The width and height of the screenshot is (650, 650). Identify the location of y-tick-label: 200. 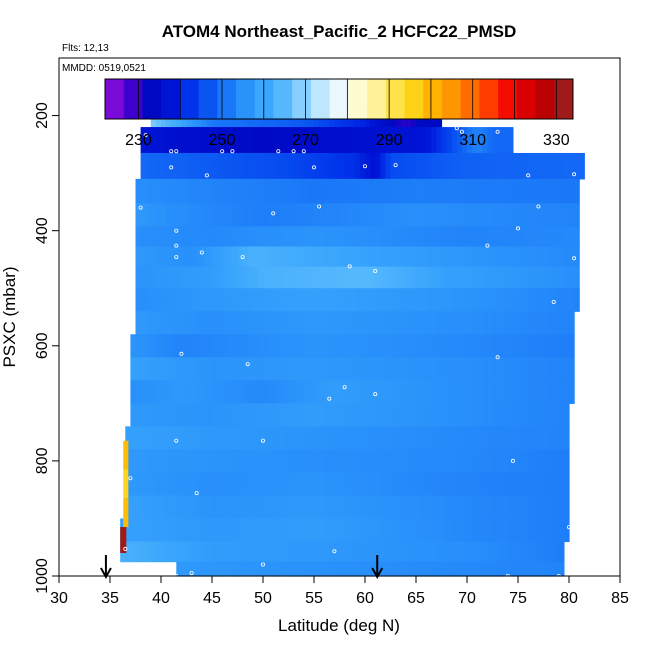
(42, 115).